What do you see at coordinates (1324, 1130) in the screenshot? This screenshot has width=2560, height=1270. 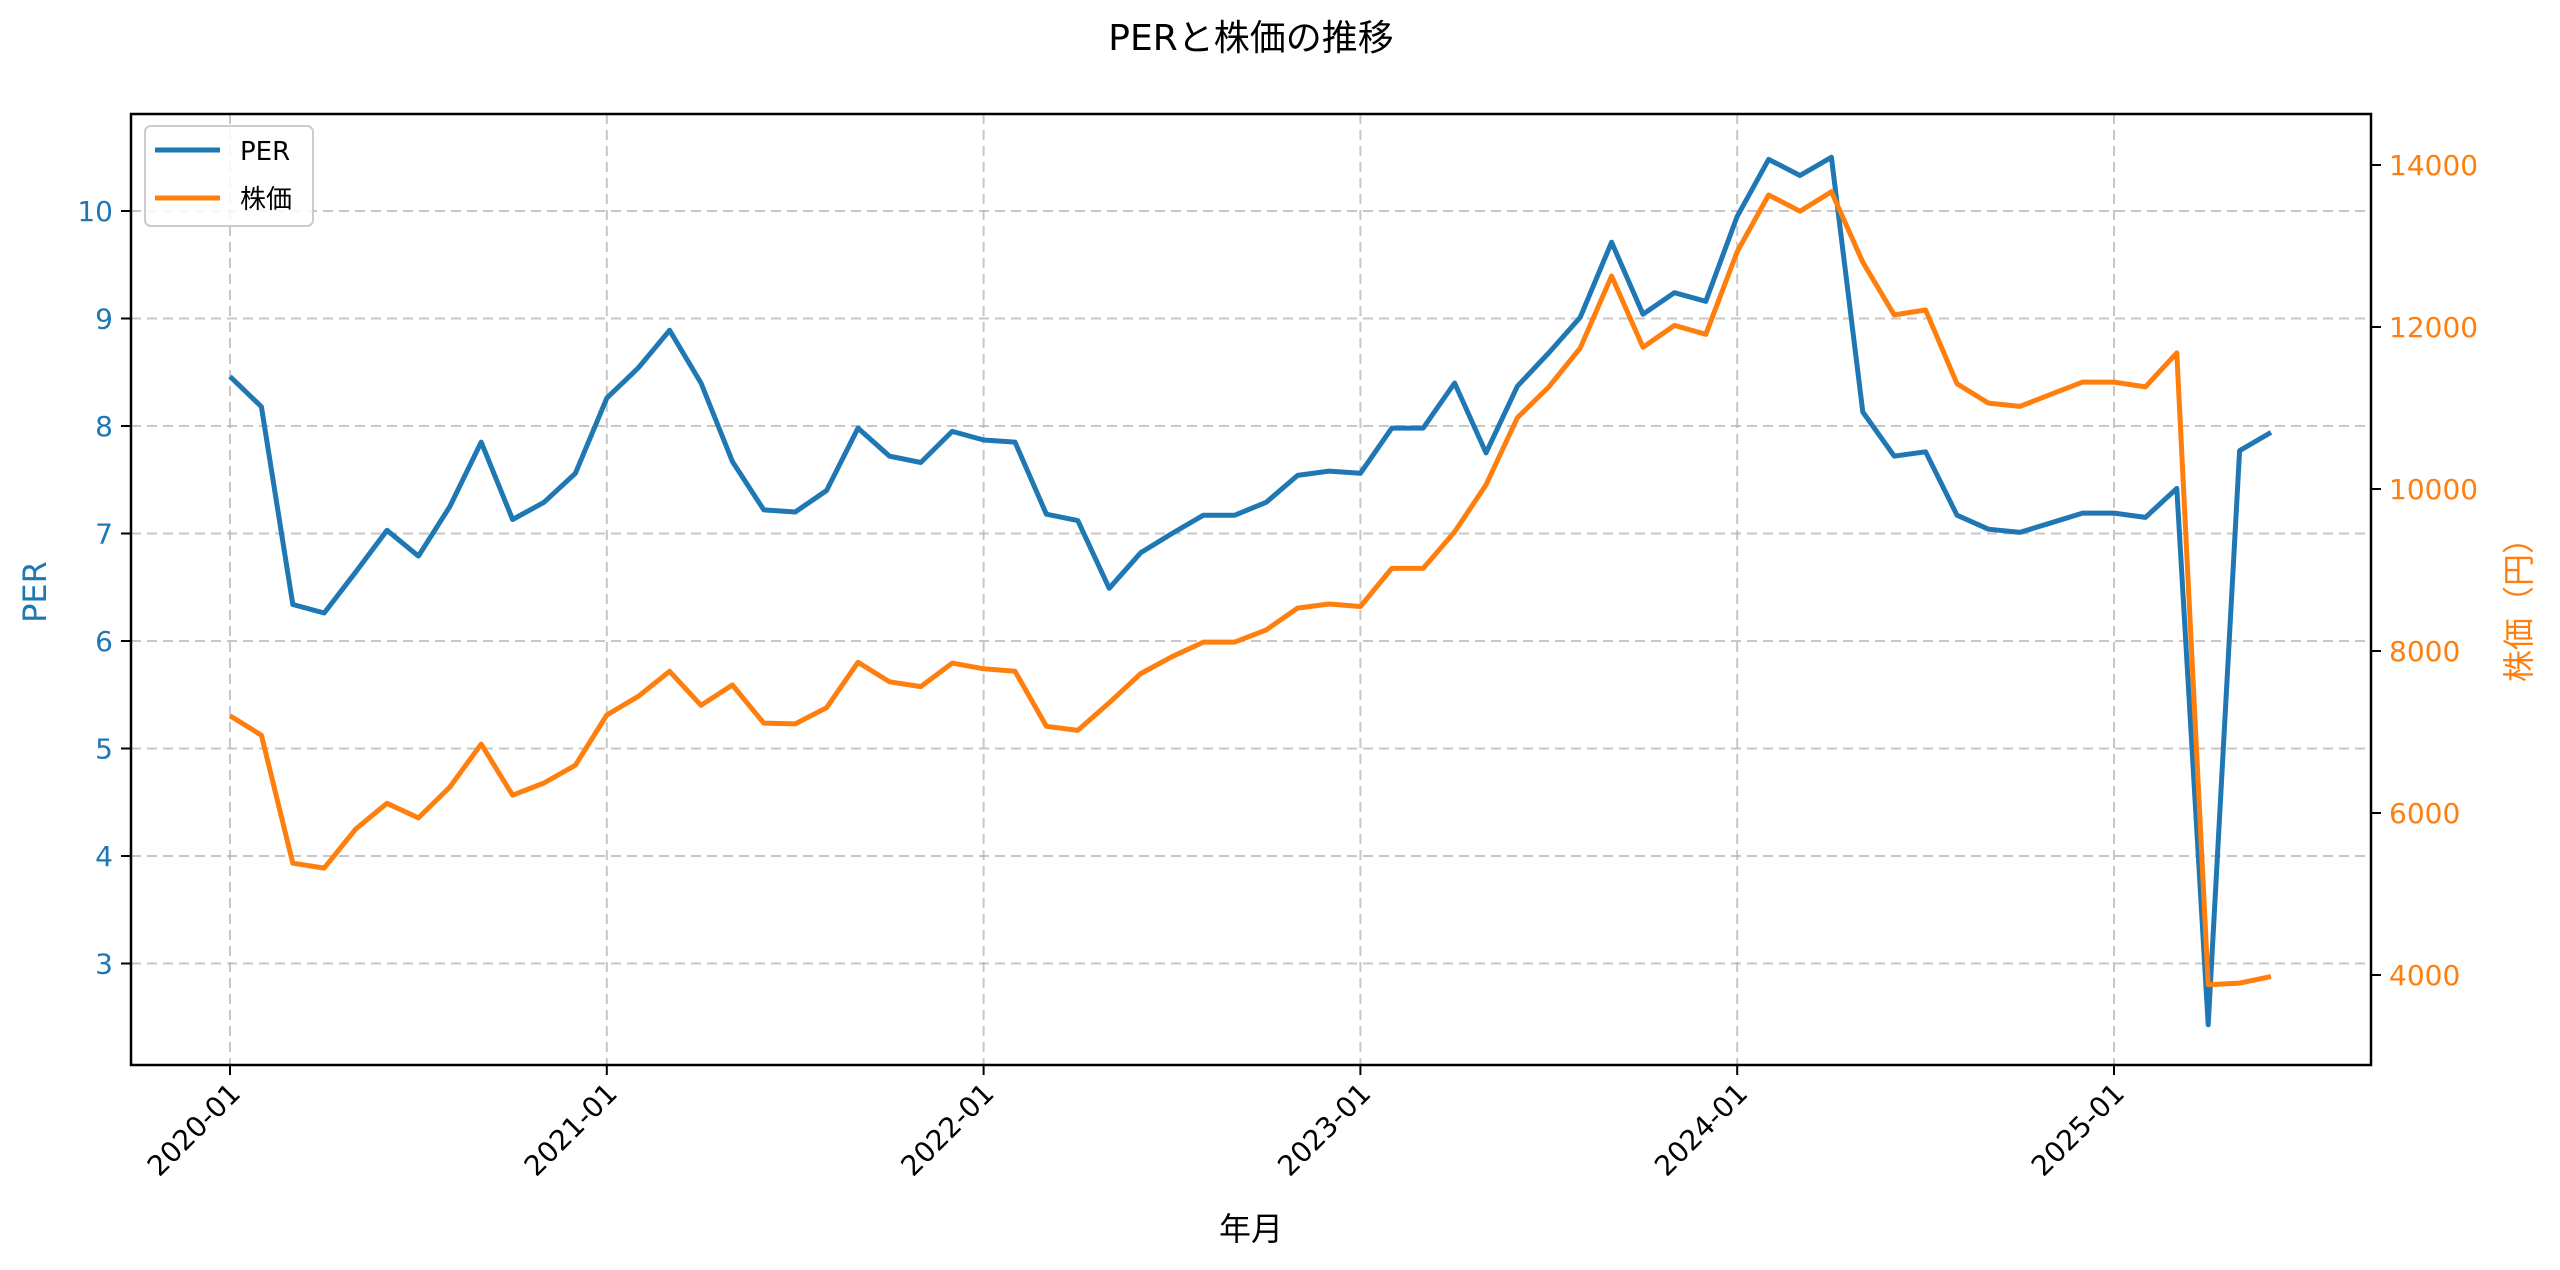 I see `date-tick-label: 2023-01` at bounding box center [1324, 1130].